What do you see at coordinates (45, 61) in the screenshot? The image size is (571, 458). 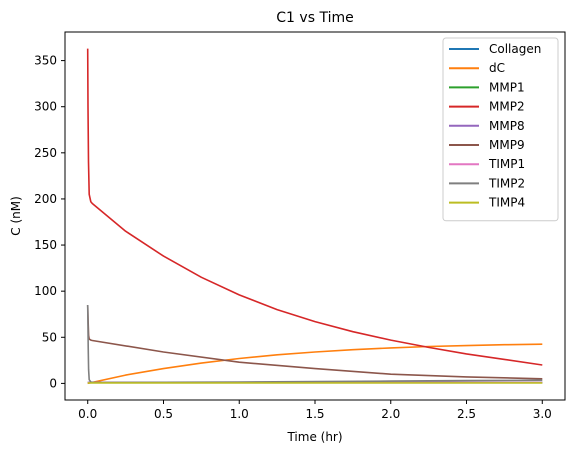 I see `y-tick-label: 350` at bounding box center [45, 61].